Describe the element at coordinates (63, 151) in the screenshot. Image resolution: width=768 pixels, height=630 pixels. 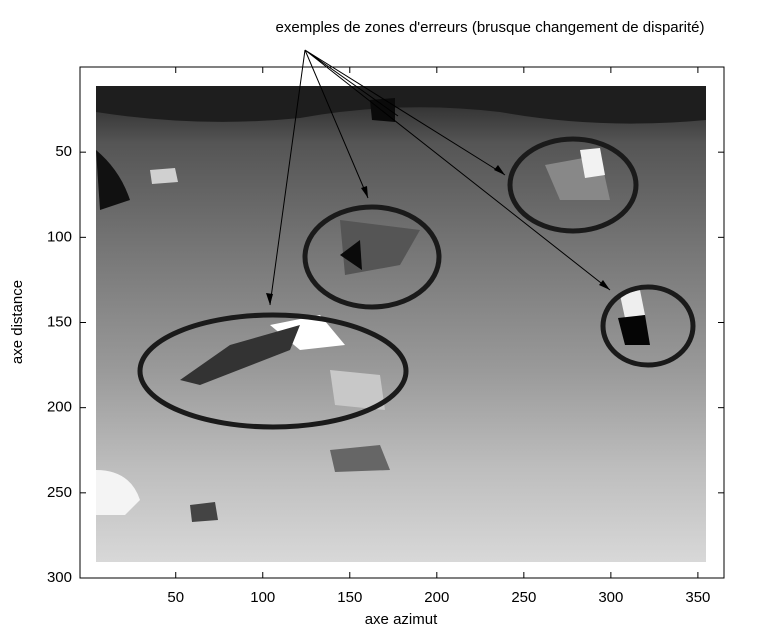
I see `y-tick-label: 50` at that location.